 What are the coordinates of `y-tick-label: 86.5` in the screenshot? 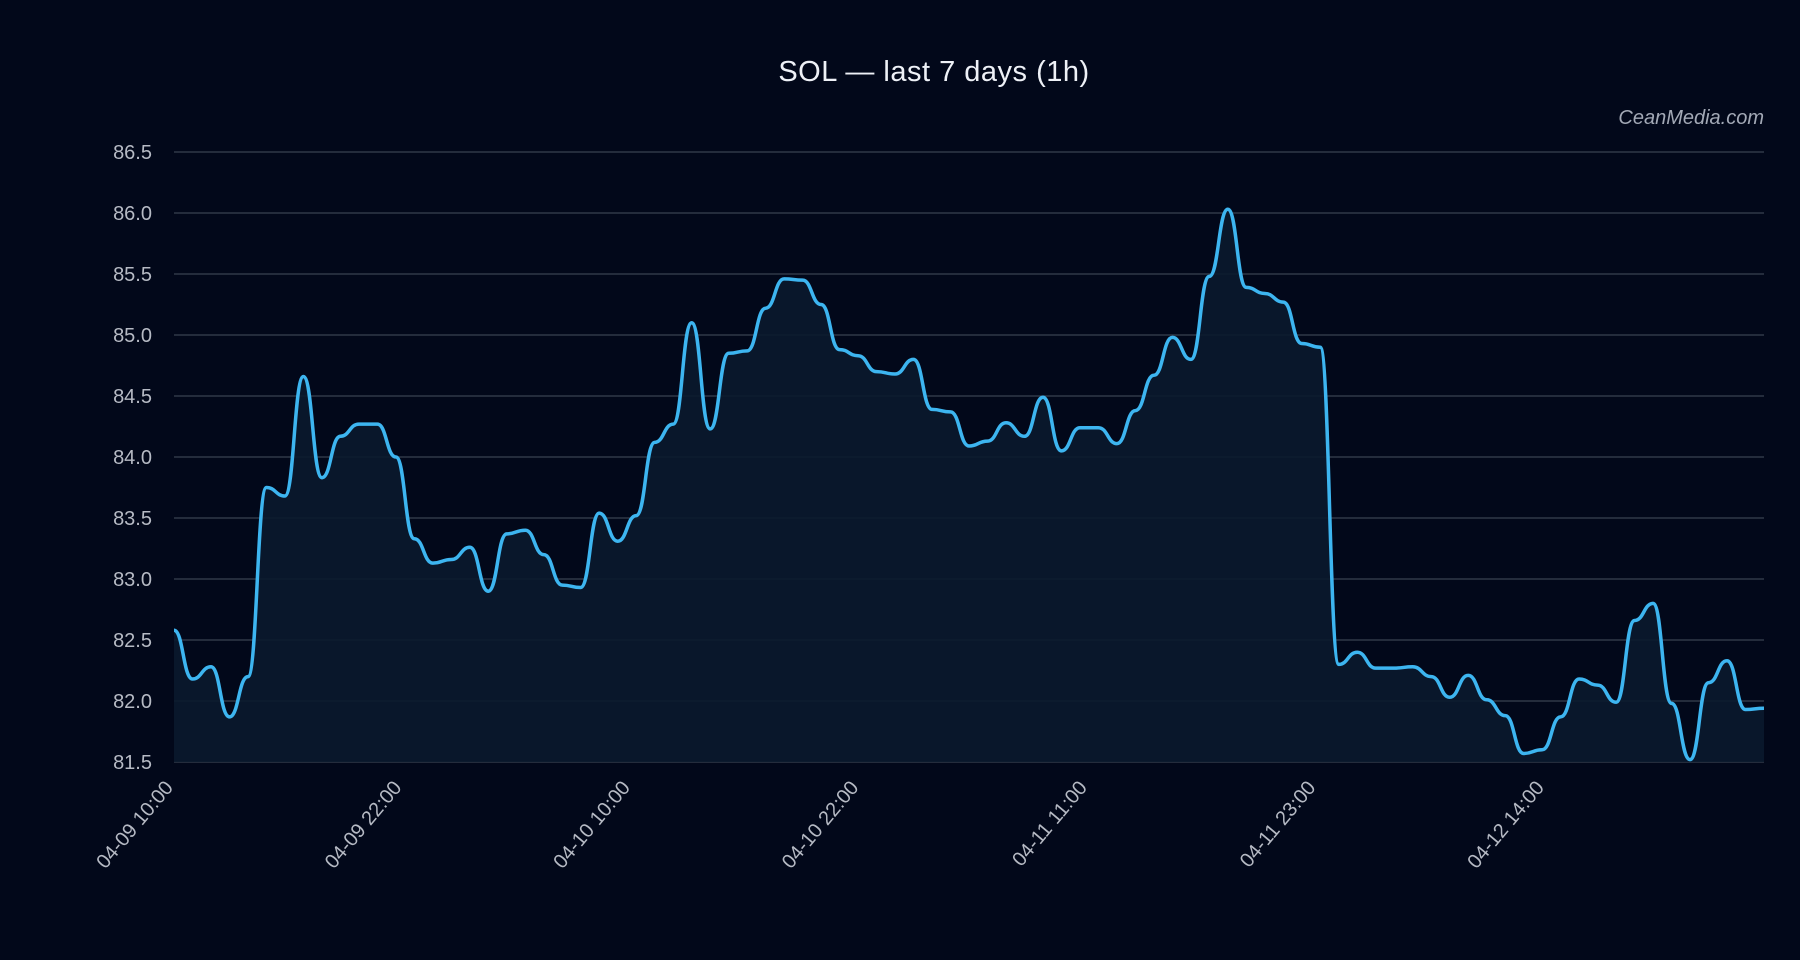 It's located at (132, 153).